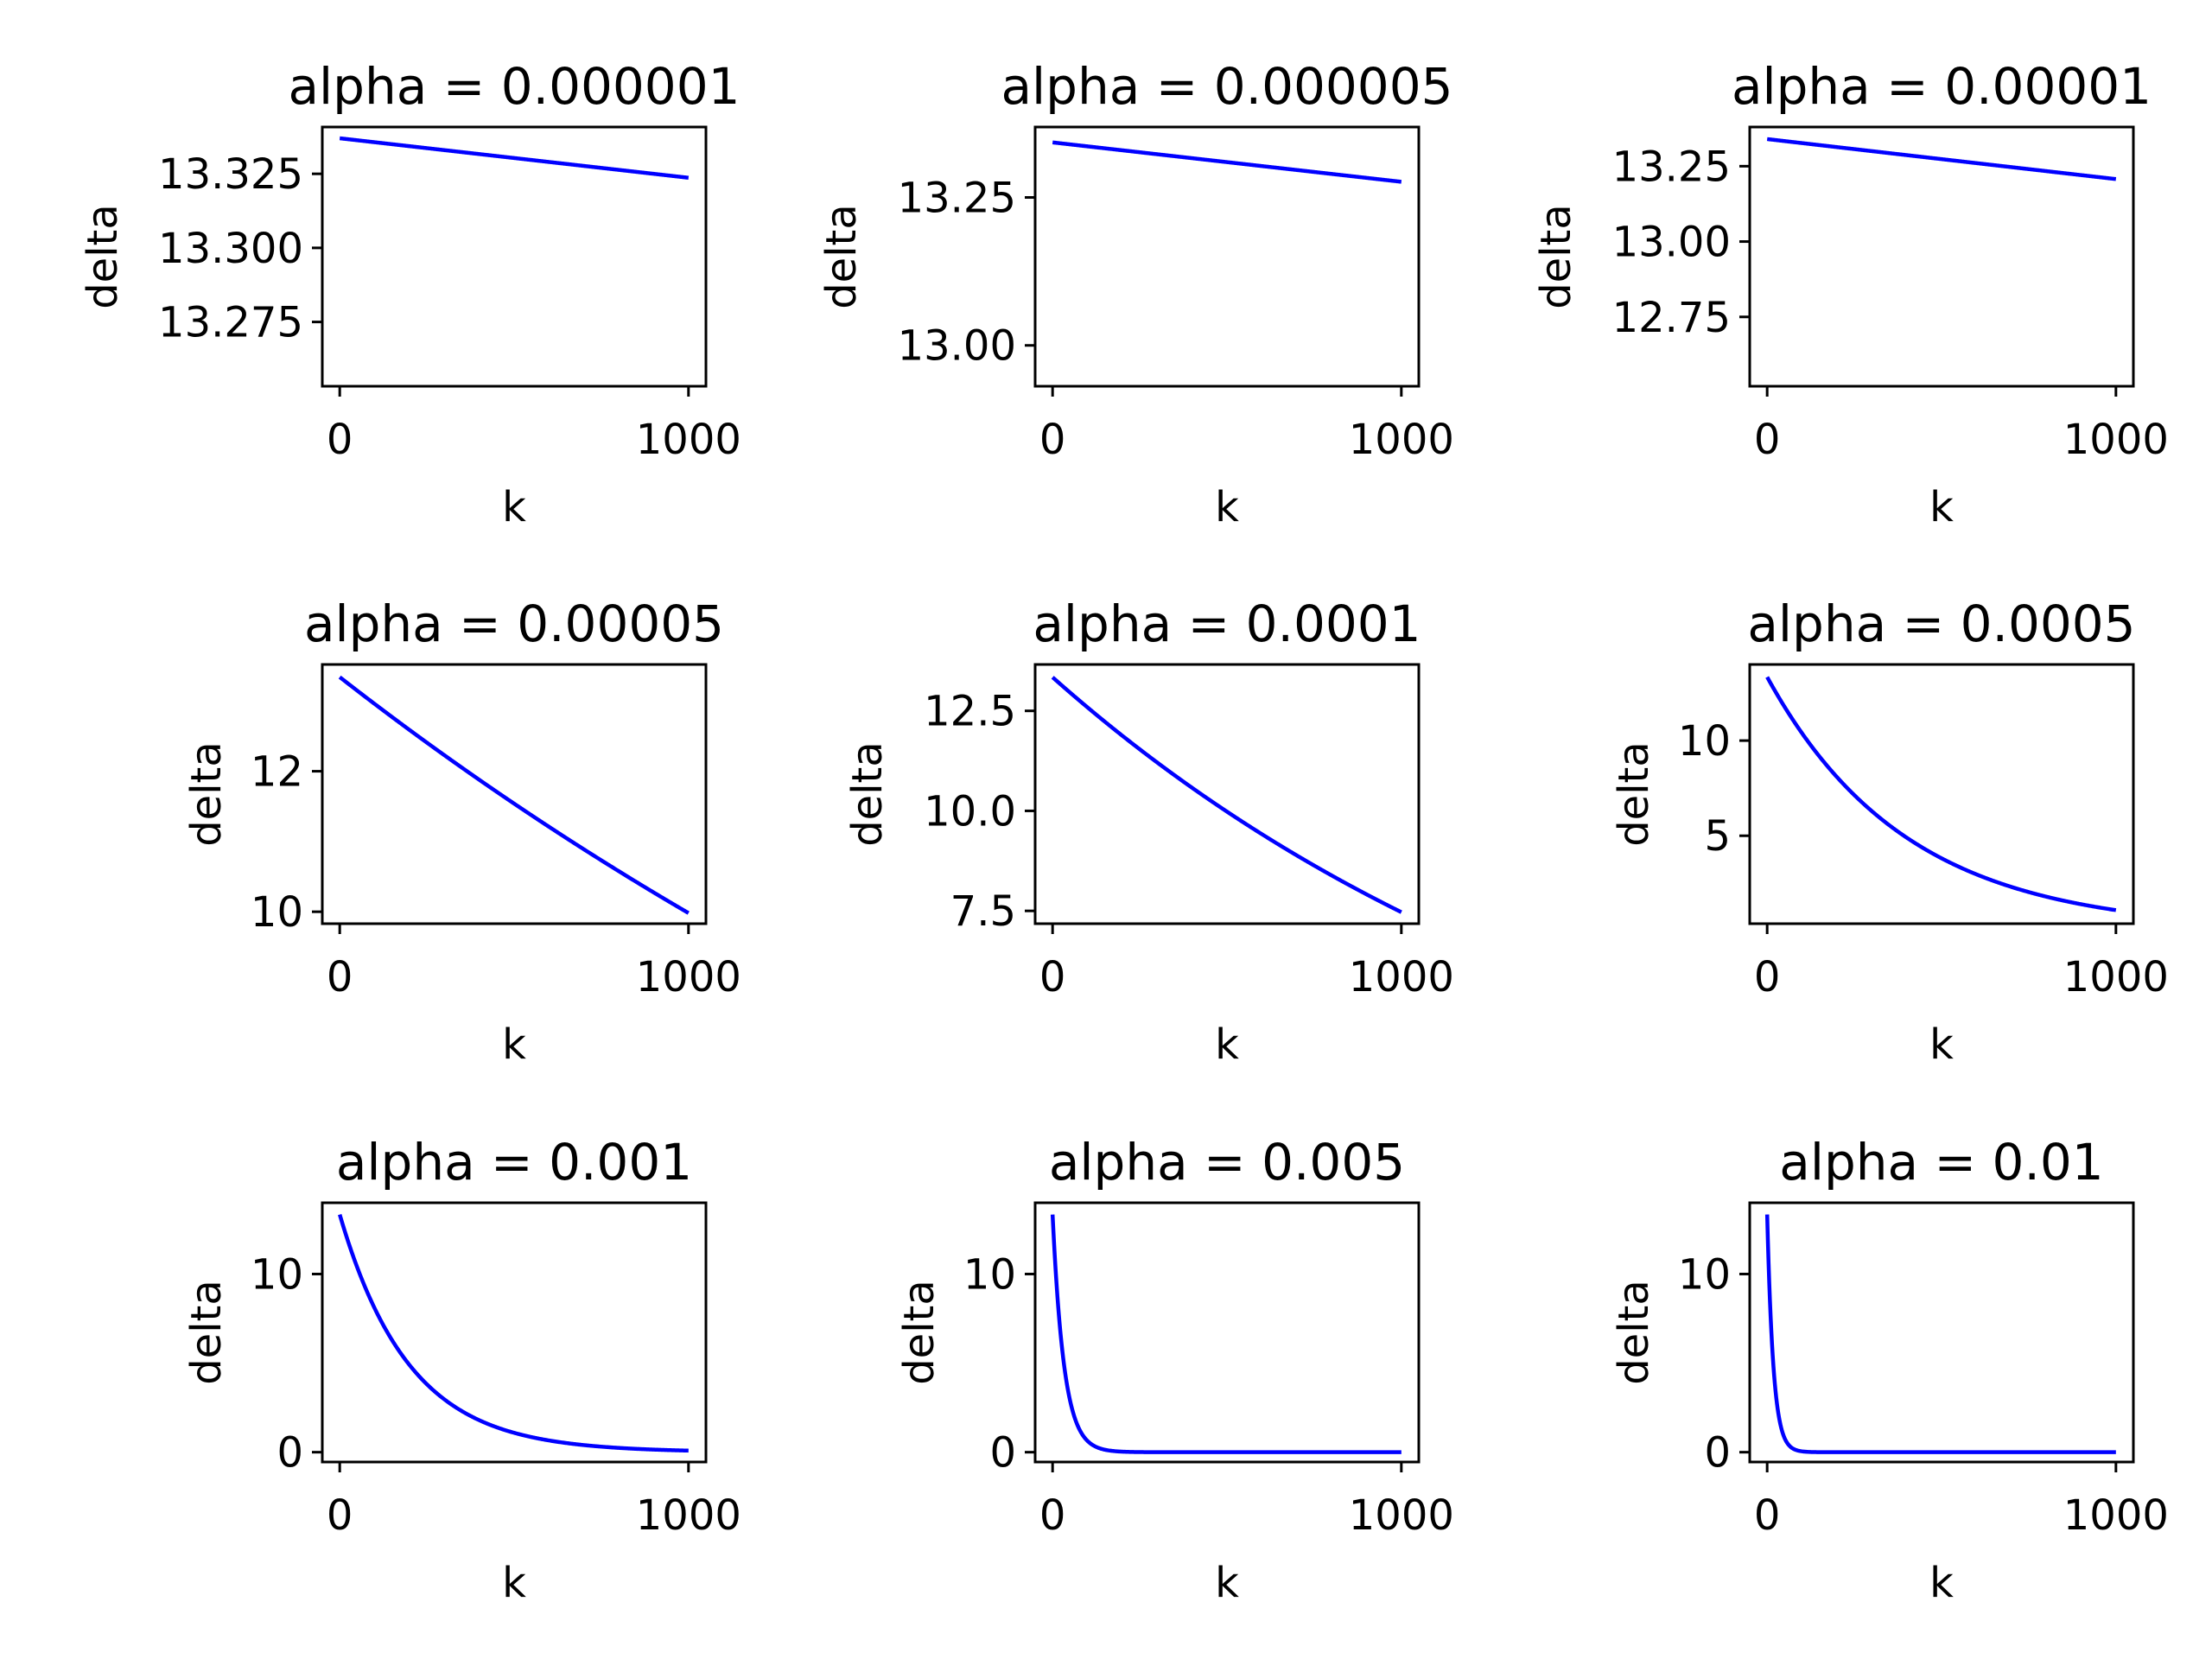  Describe the element at coordinates (231, 249) in the screenshot. I see `y-tick-label: 13.300` at that location.